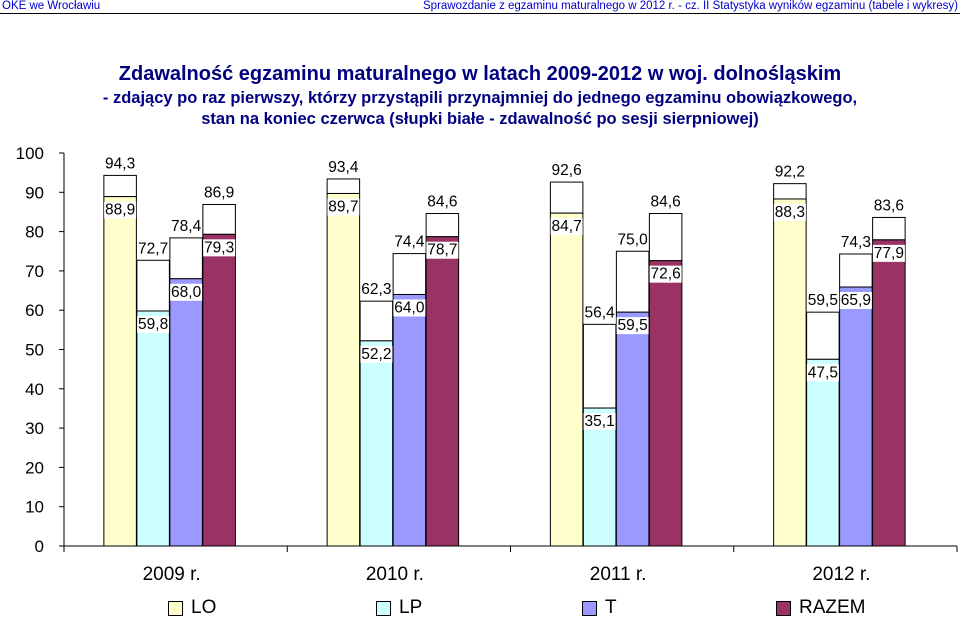 This screenshot has width=960, height=623. What do you see at coordinates (889, 253) in the screenshot?
I see `data-label-razem: 77,9` at bounding box center [889, 253].